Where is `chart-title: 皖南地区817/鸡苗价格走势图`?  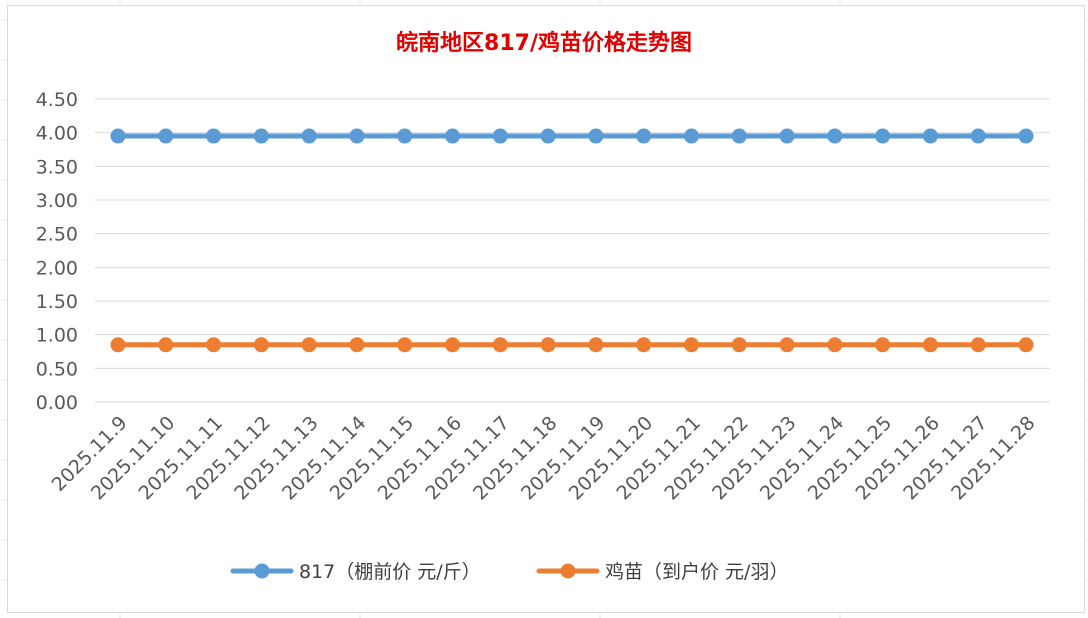 chart-title: 皖南地区817/鸡苗价格走势图 is located at coordinates (544, 43).